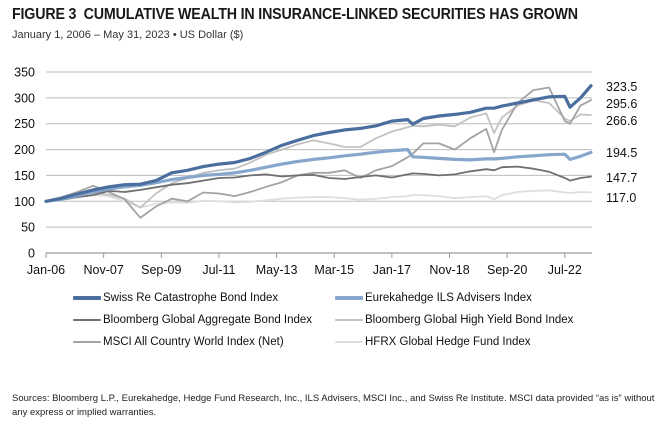 Image resolution: width=670 pixels, height=439 pixels. What do you see at coordinates (24, 202) in the screenshot?
I see `y-tick-label: 100` at bounding box center [24, 202].